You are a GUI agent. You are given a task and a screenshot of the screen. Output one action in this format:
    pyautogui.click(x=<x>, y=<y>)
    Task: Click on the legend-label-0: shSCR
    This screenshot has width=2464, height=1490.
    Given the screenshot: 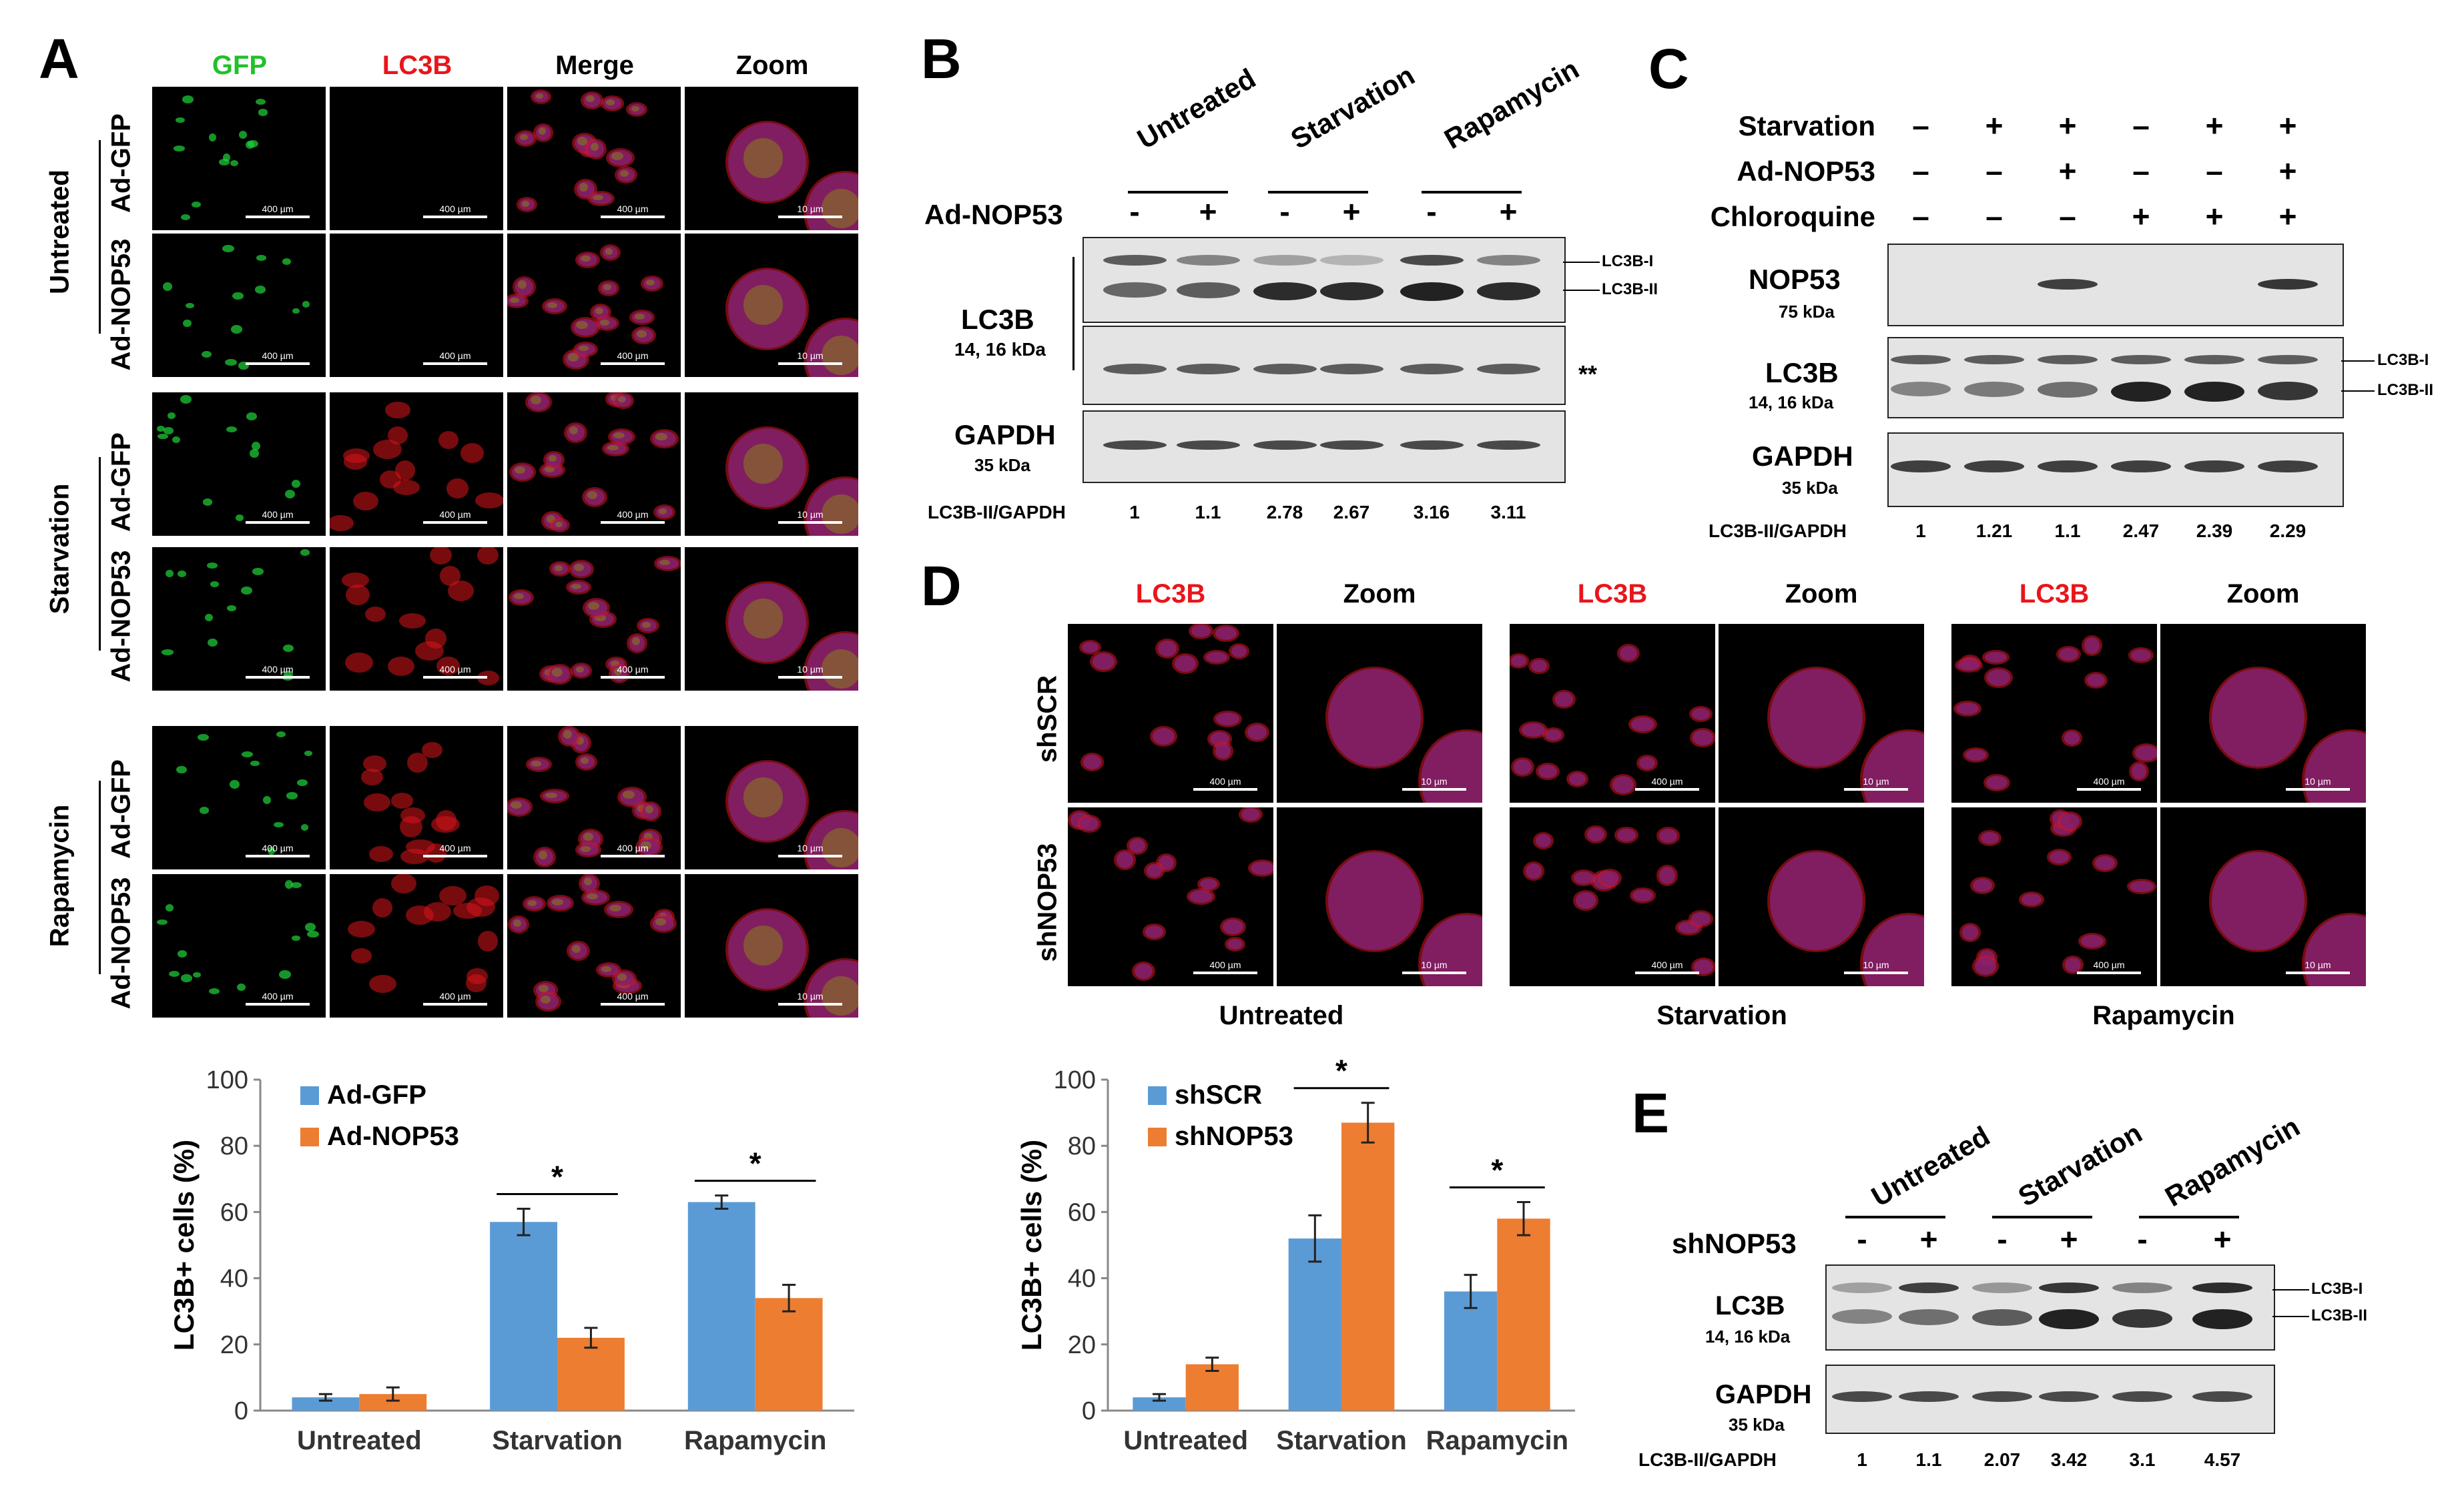 What is the action you would take?
    pyautogui.click(x=1218, y=1095)
    